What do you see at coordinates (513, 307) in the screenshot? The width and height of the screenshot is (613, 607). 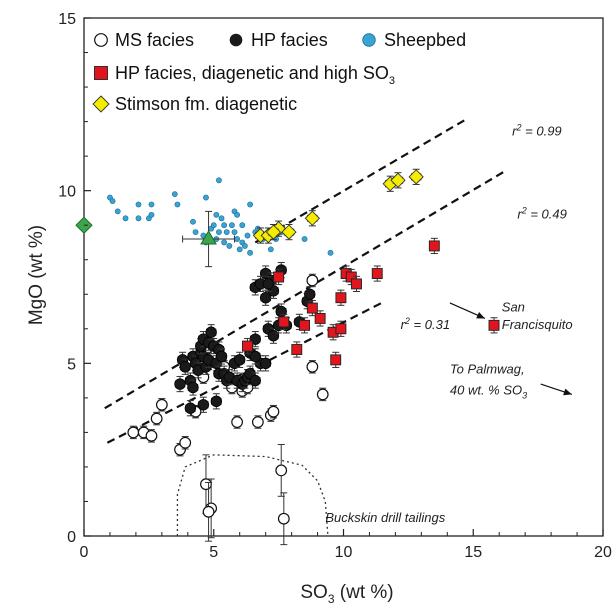 I see `annotation-text: San` at bounding box center [513, 307].